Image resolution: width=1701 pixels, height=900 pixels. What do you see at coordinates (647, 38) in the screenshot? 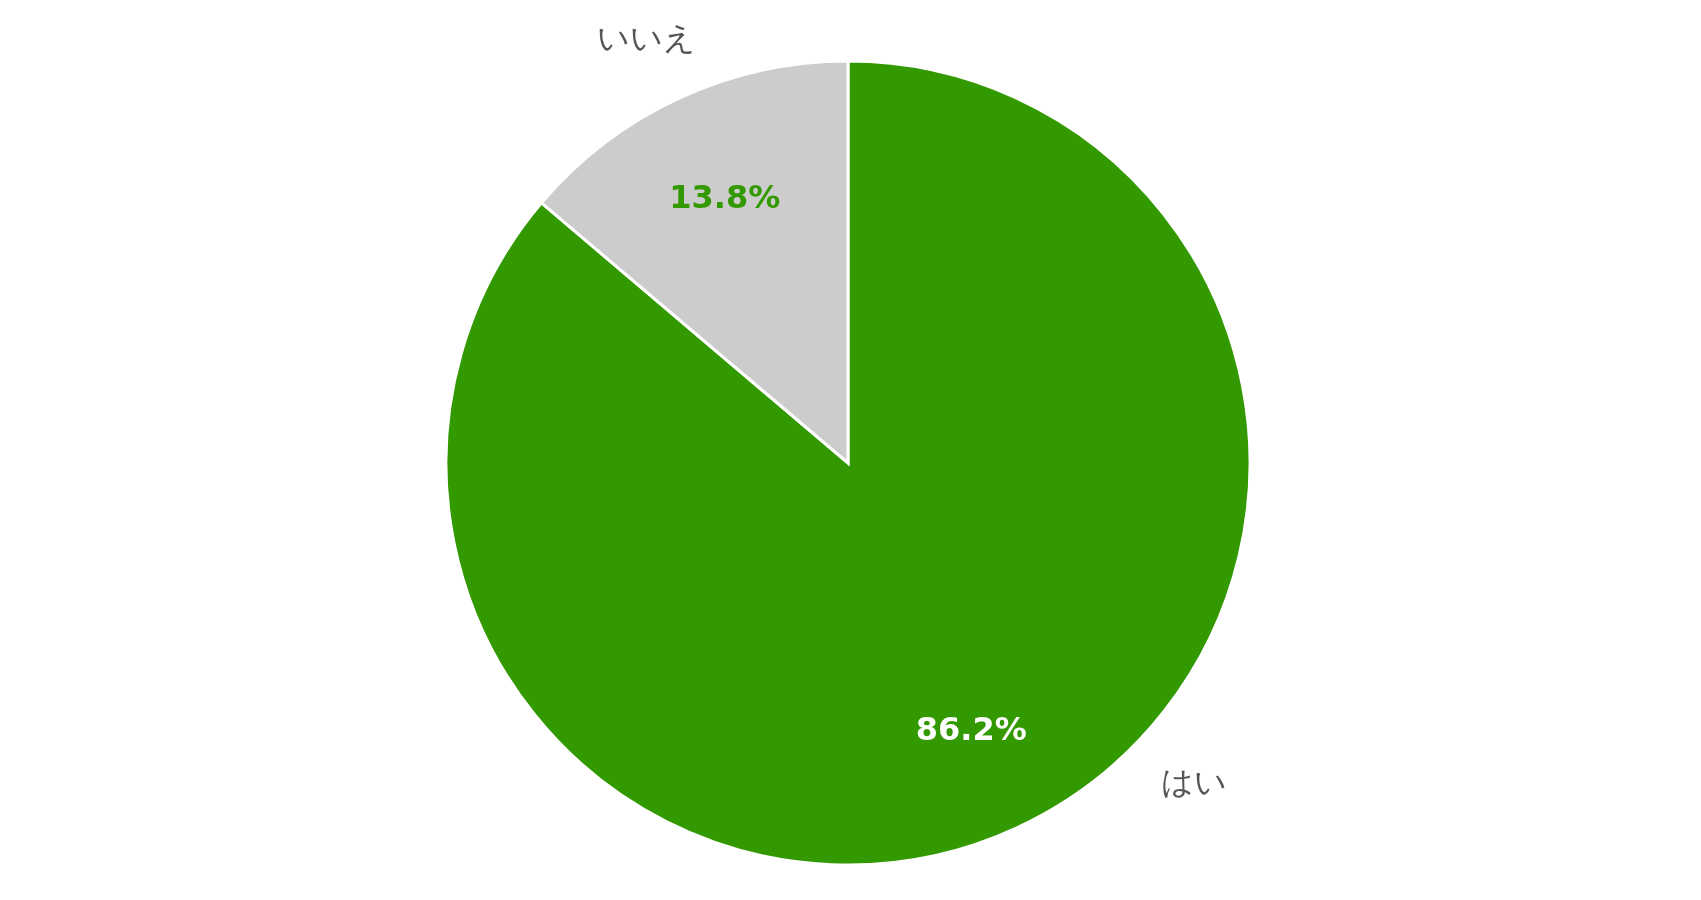
I see `slice-label: いいえ` at bounding box center [647, 38].